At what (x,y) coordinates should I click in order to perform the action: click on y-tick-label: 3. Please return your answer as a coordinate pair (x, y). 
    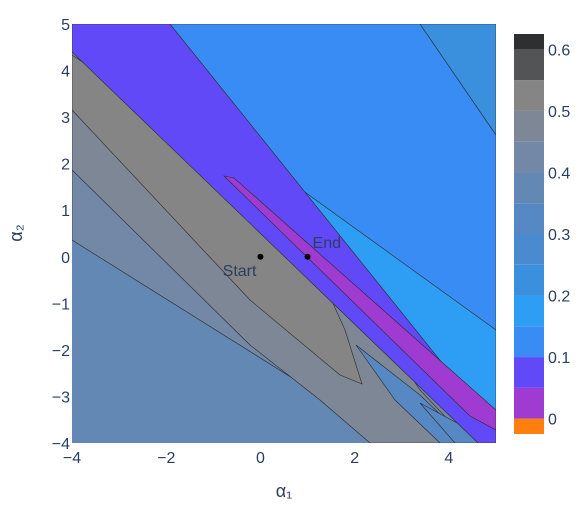
    Looking at the image, I should click on (65, 118).